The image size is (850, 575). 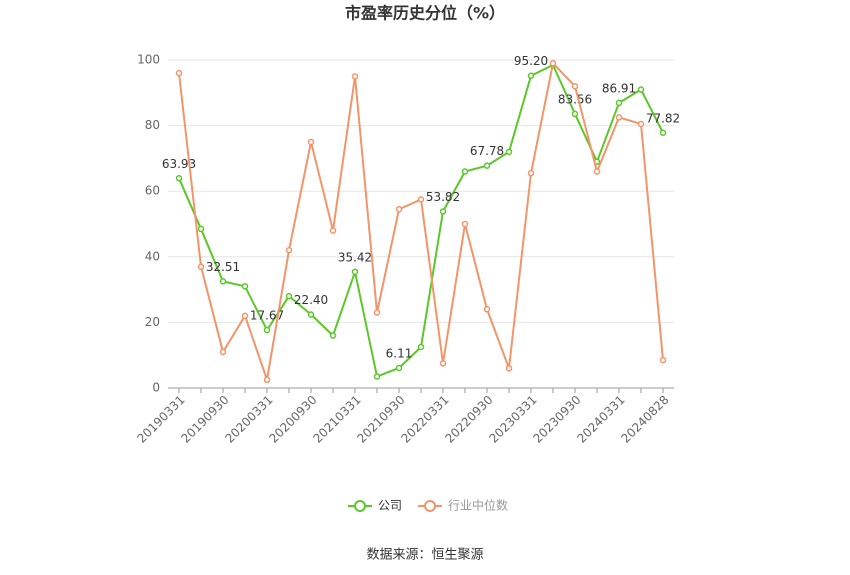 I want to click on data-label: 22.40, so click(x=311, y=300).